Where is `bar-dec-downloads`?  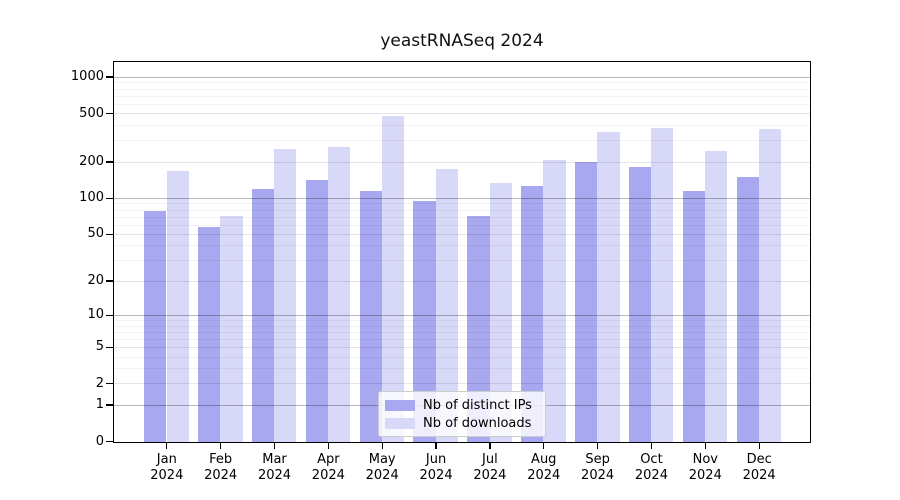 bar-dec-downloads is located at coordinates (770, 285).